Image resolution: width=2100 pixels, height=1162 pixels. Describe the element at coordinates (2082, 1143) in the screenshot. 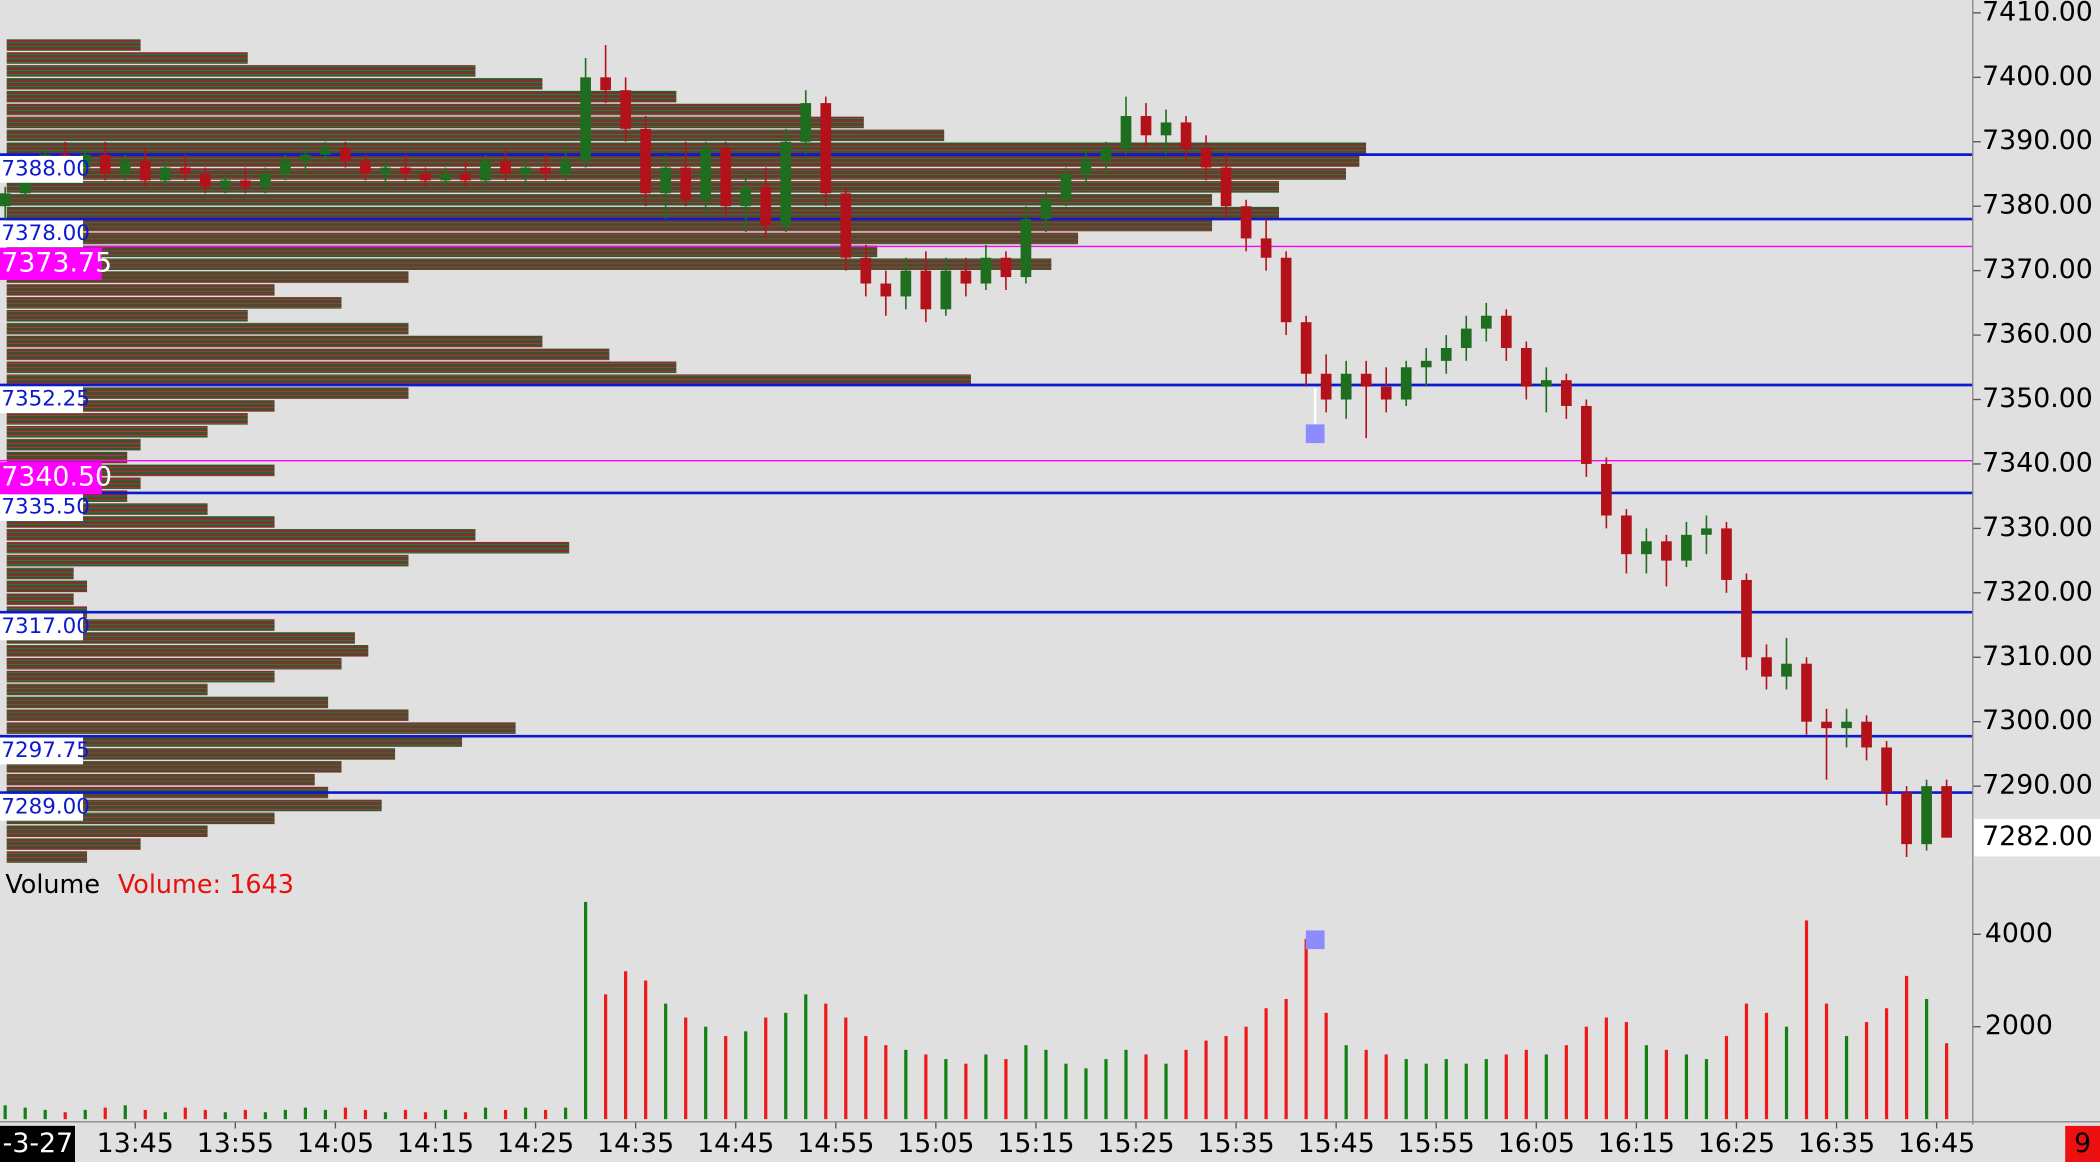

I see `badge: 9` at that location.